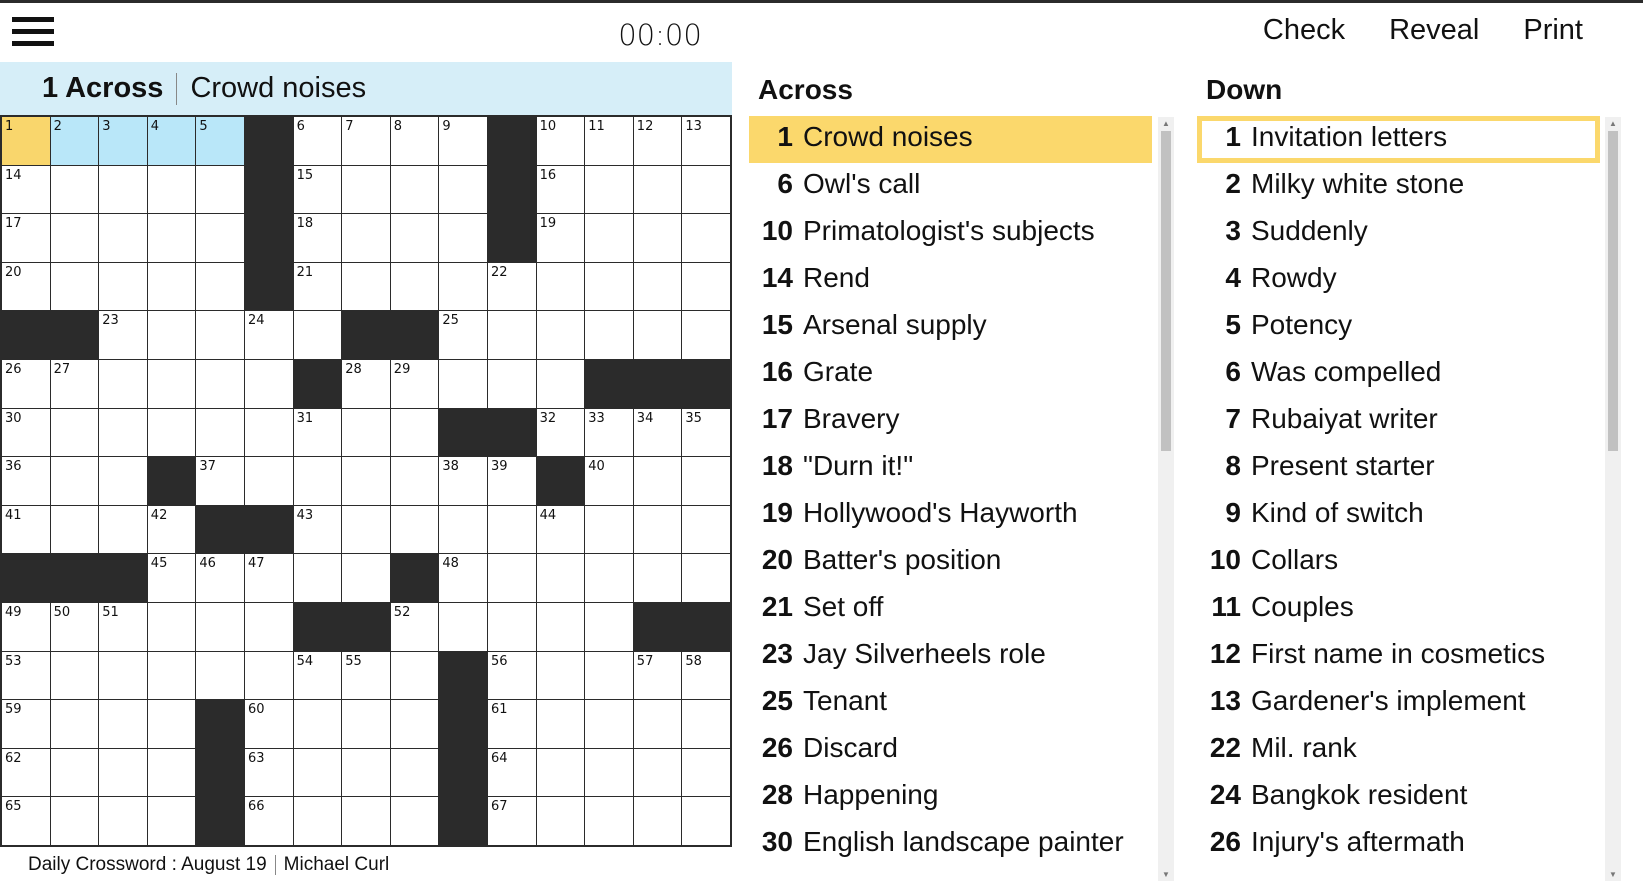  Describe the element at coordinates (268, 821) in the screenshot. I see `grid-cell: 66` at that location.